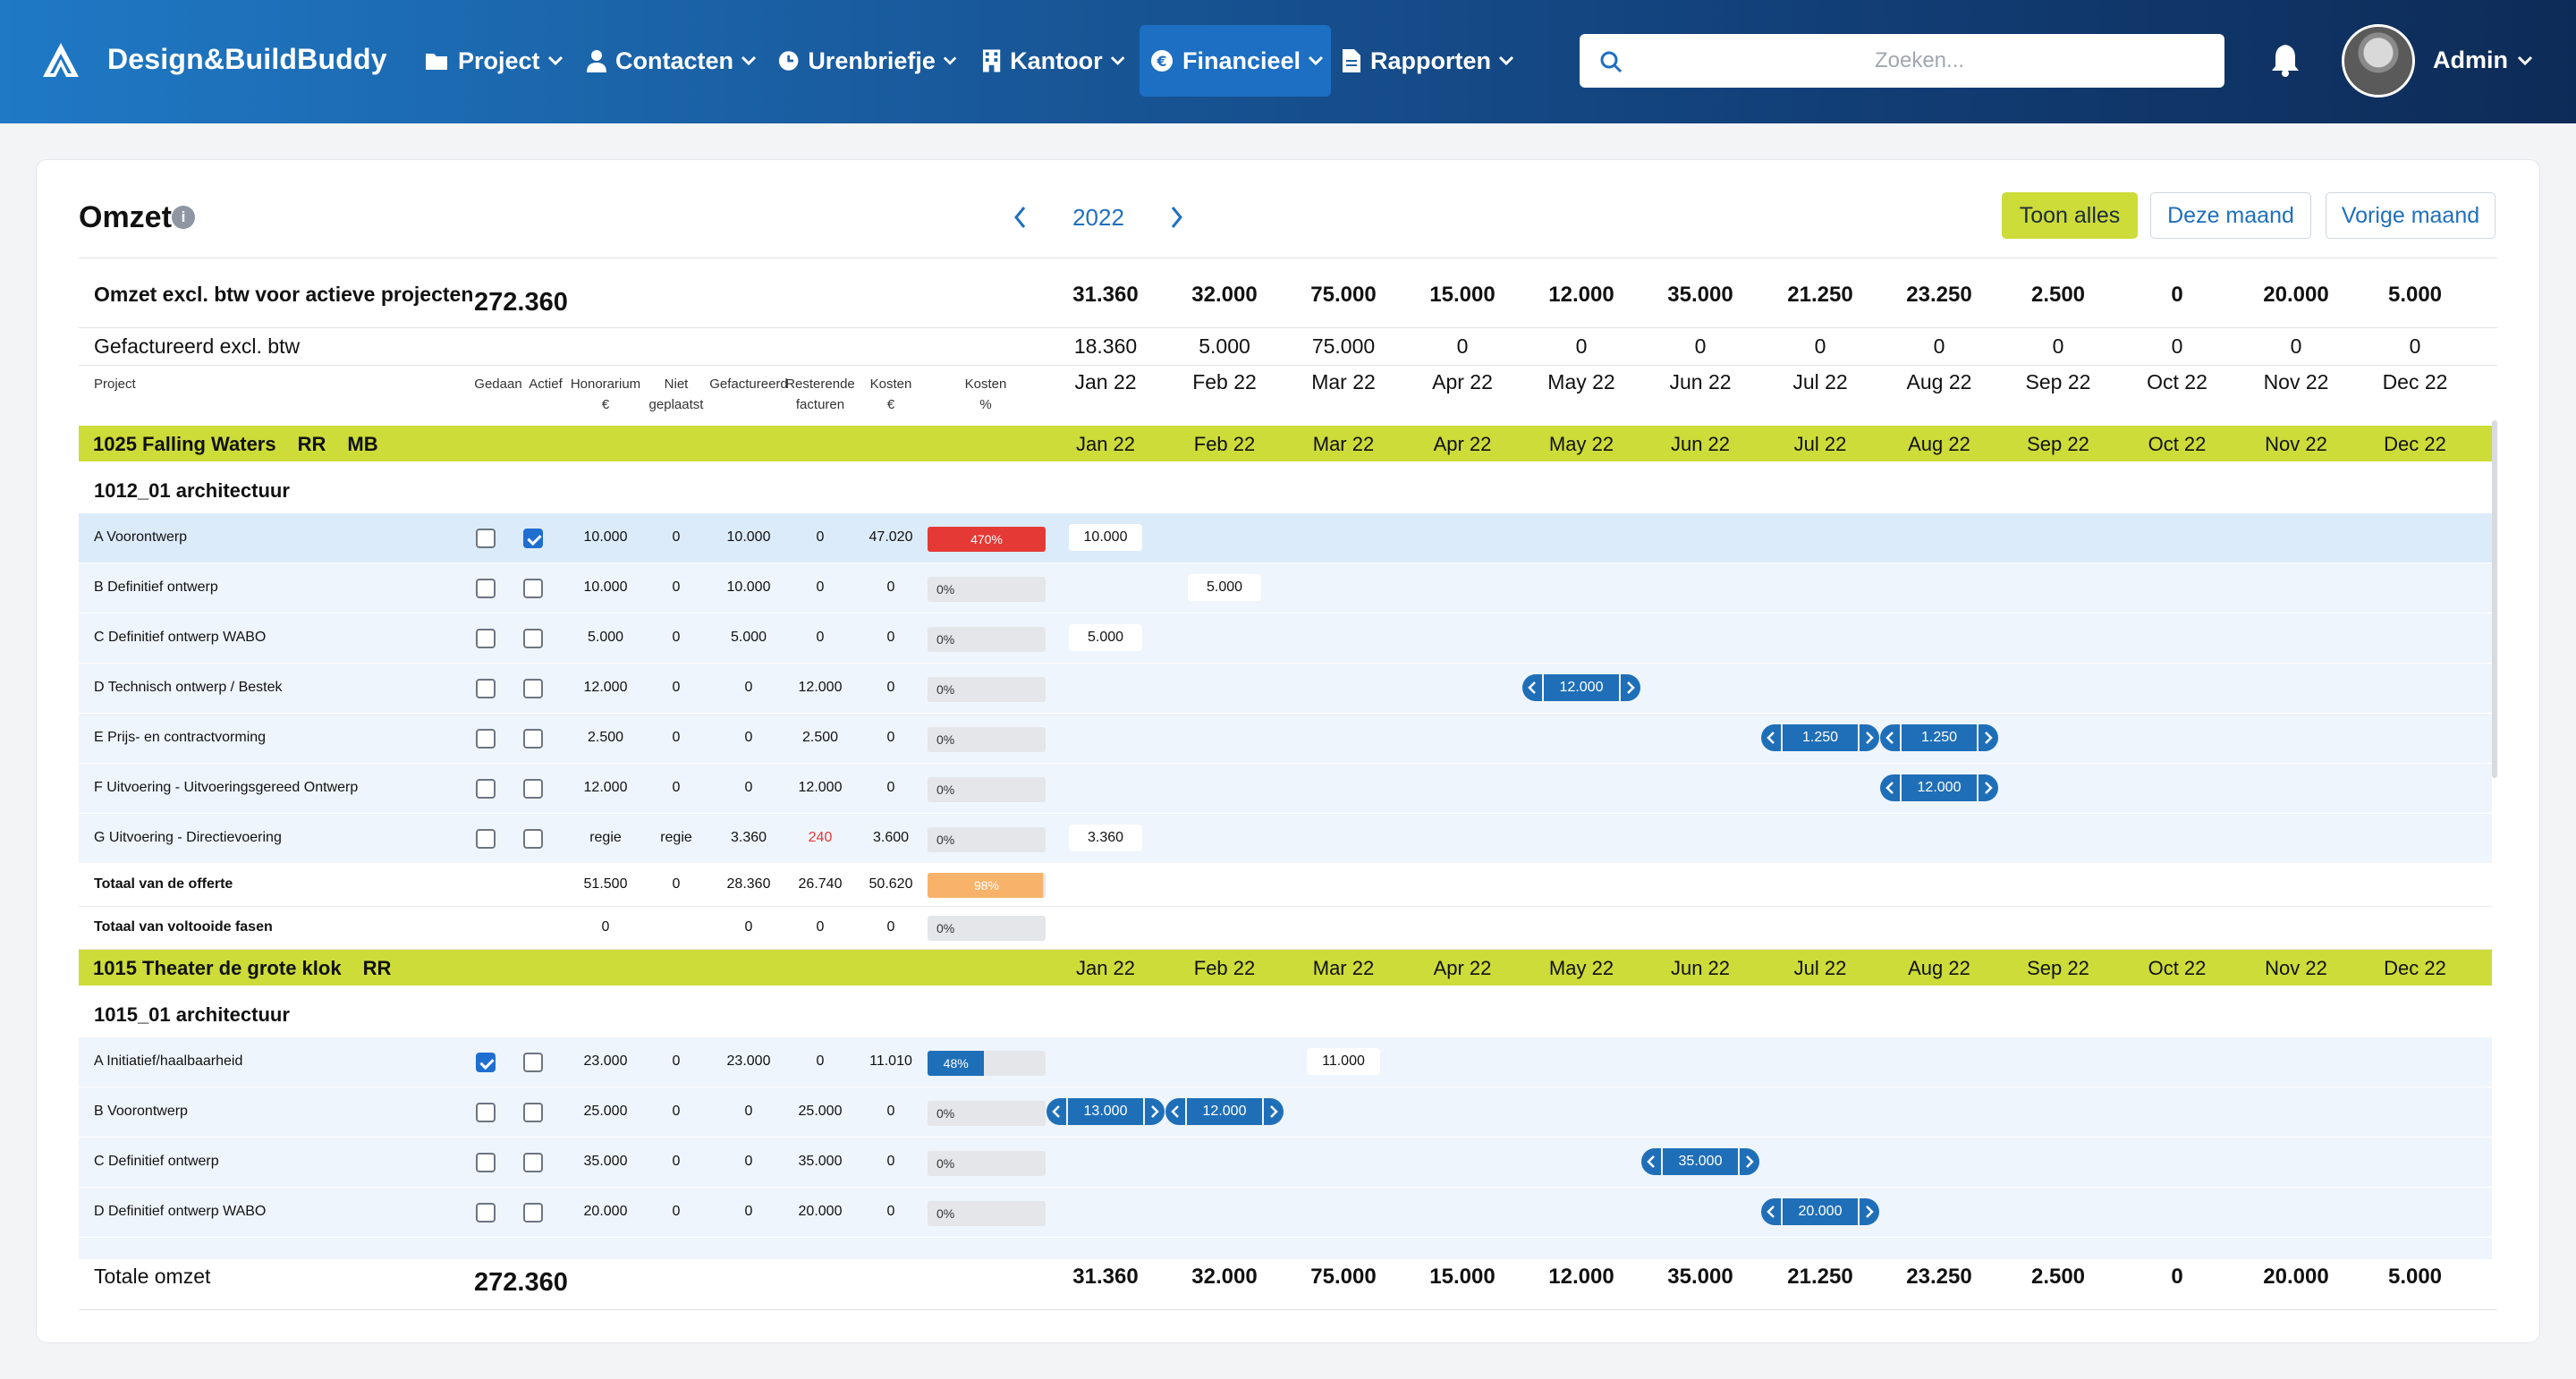 This screenshot has height=1379, width=2576. What do you see at coordinates (890, 1061) in the screenshot?
I see `kosten-value: 11.010` at bounding box center [890, 1061].